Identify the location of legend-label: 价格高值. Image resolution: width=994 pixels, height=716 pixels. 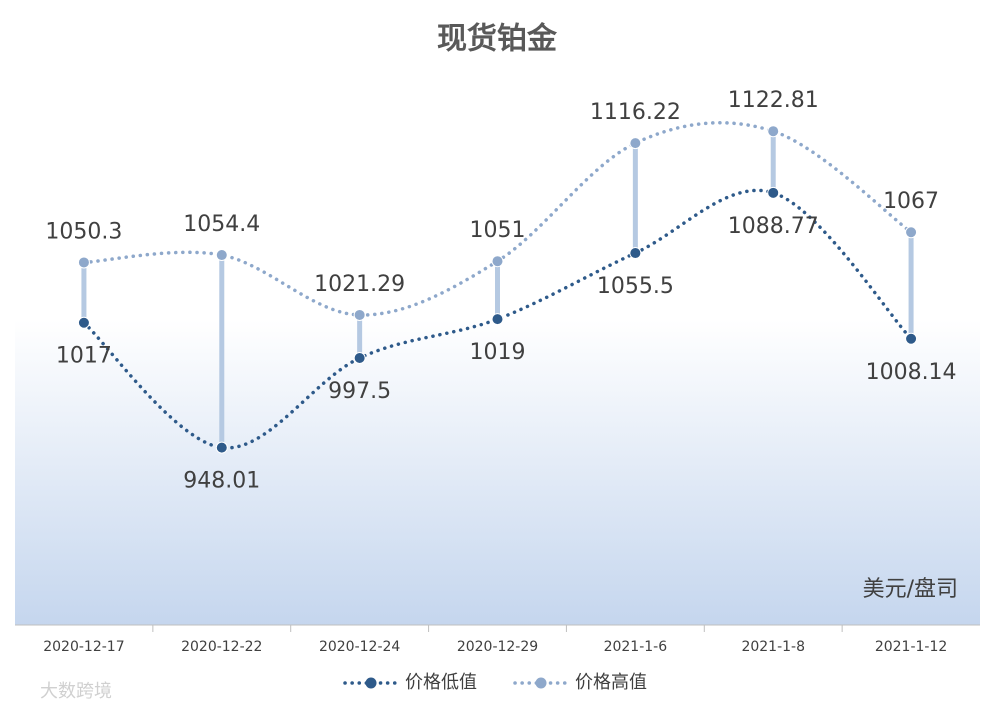
(611, 682).